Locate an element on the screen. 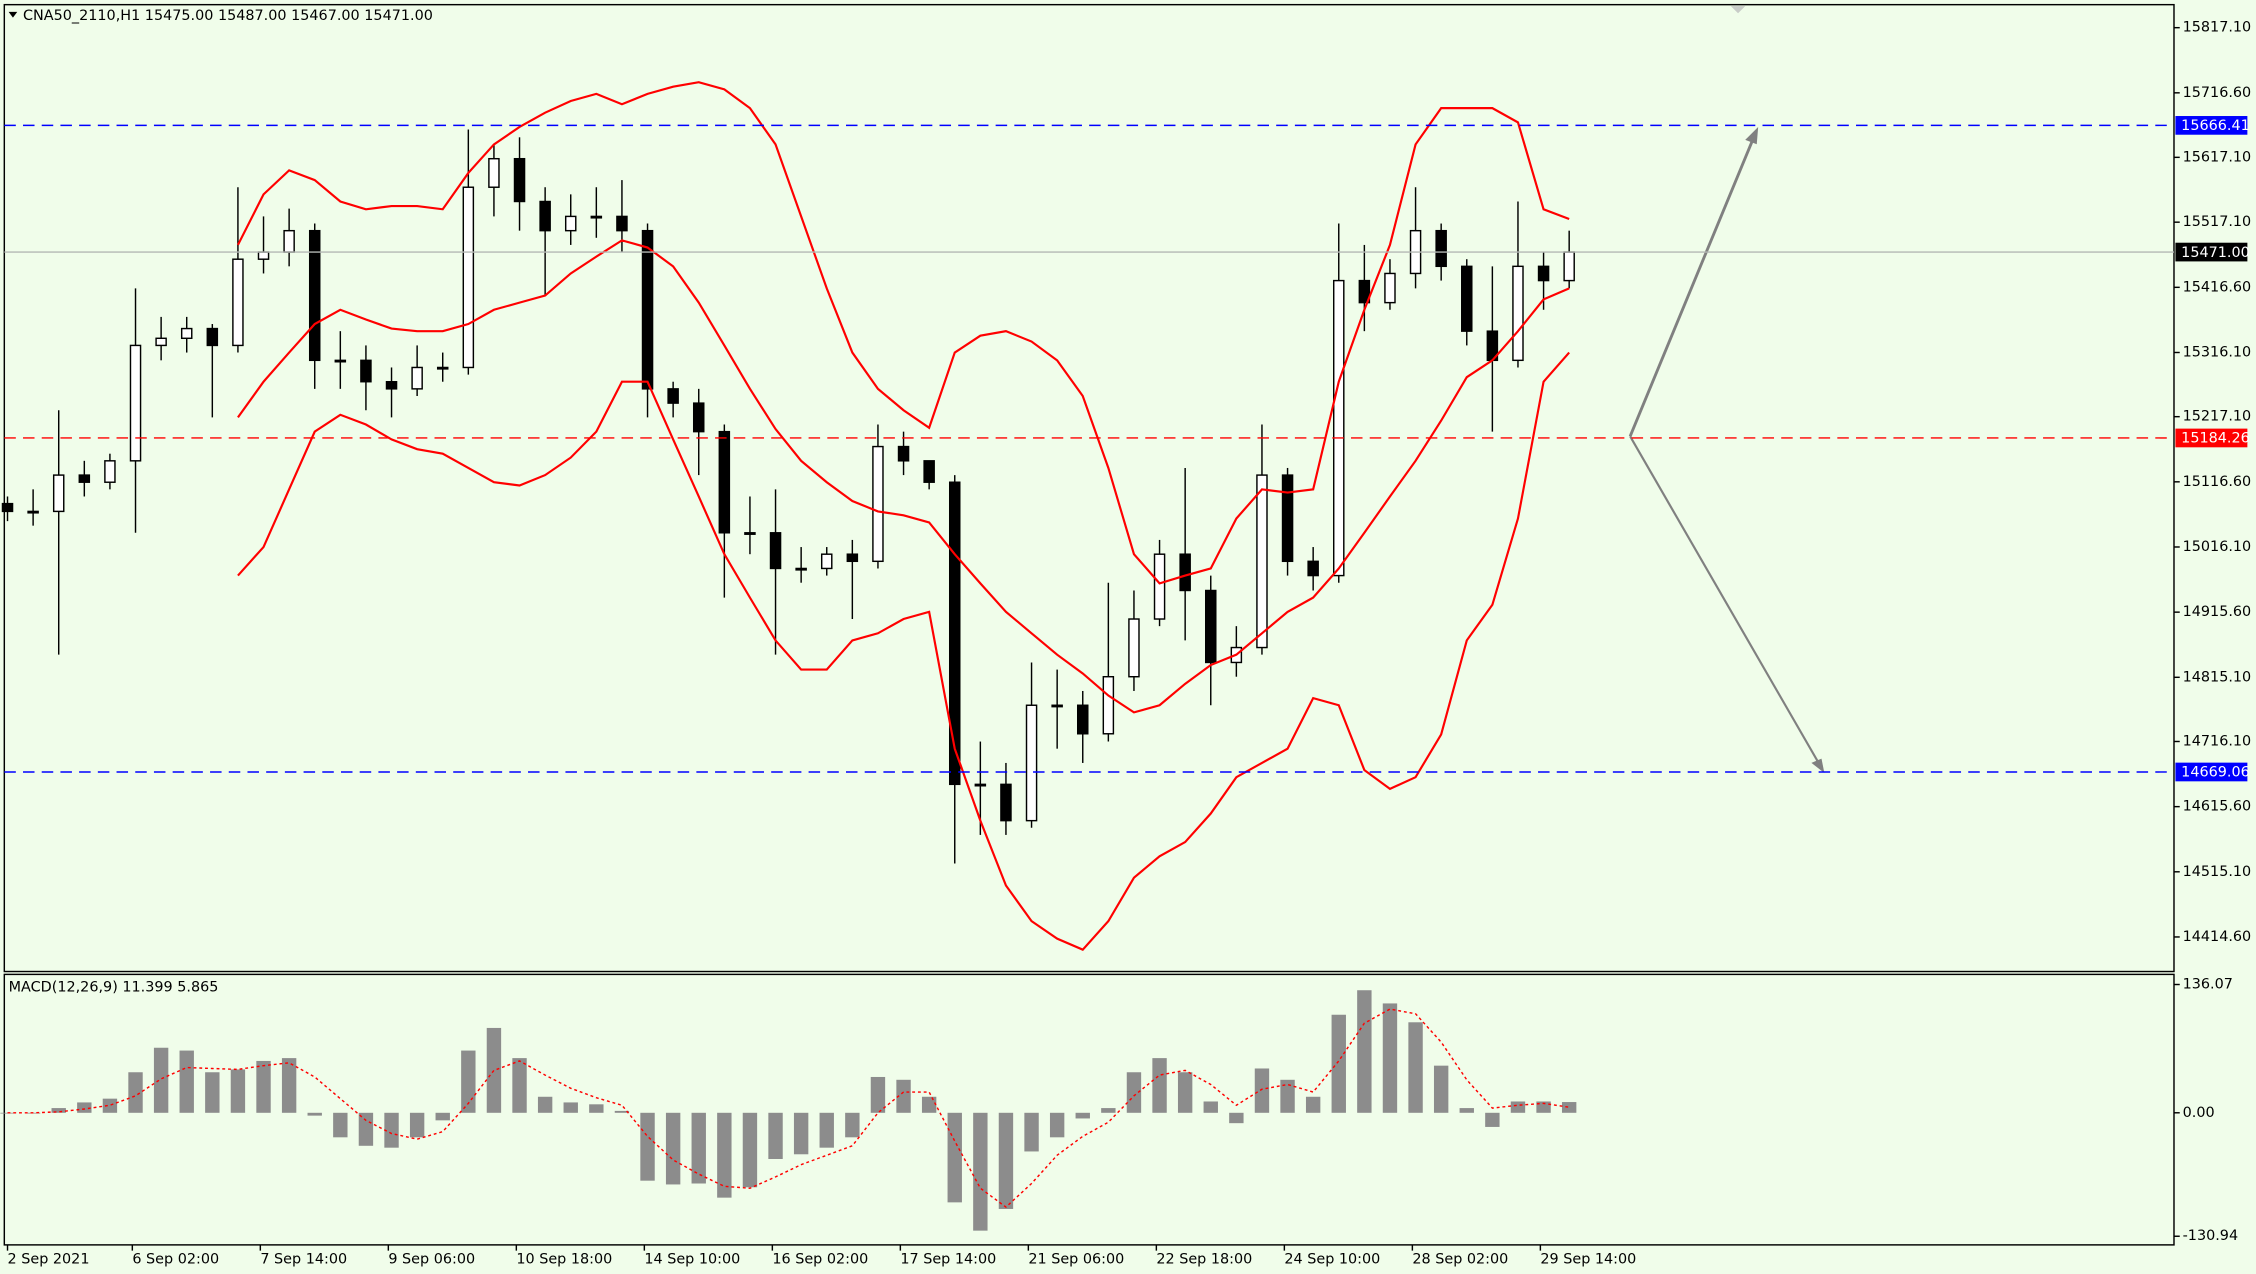  y-tick-label: 15416.60 is located at coordinates (2217, 287).